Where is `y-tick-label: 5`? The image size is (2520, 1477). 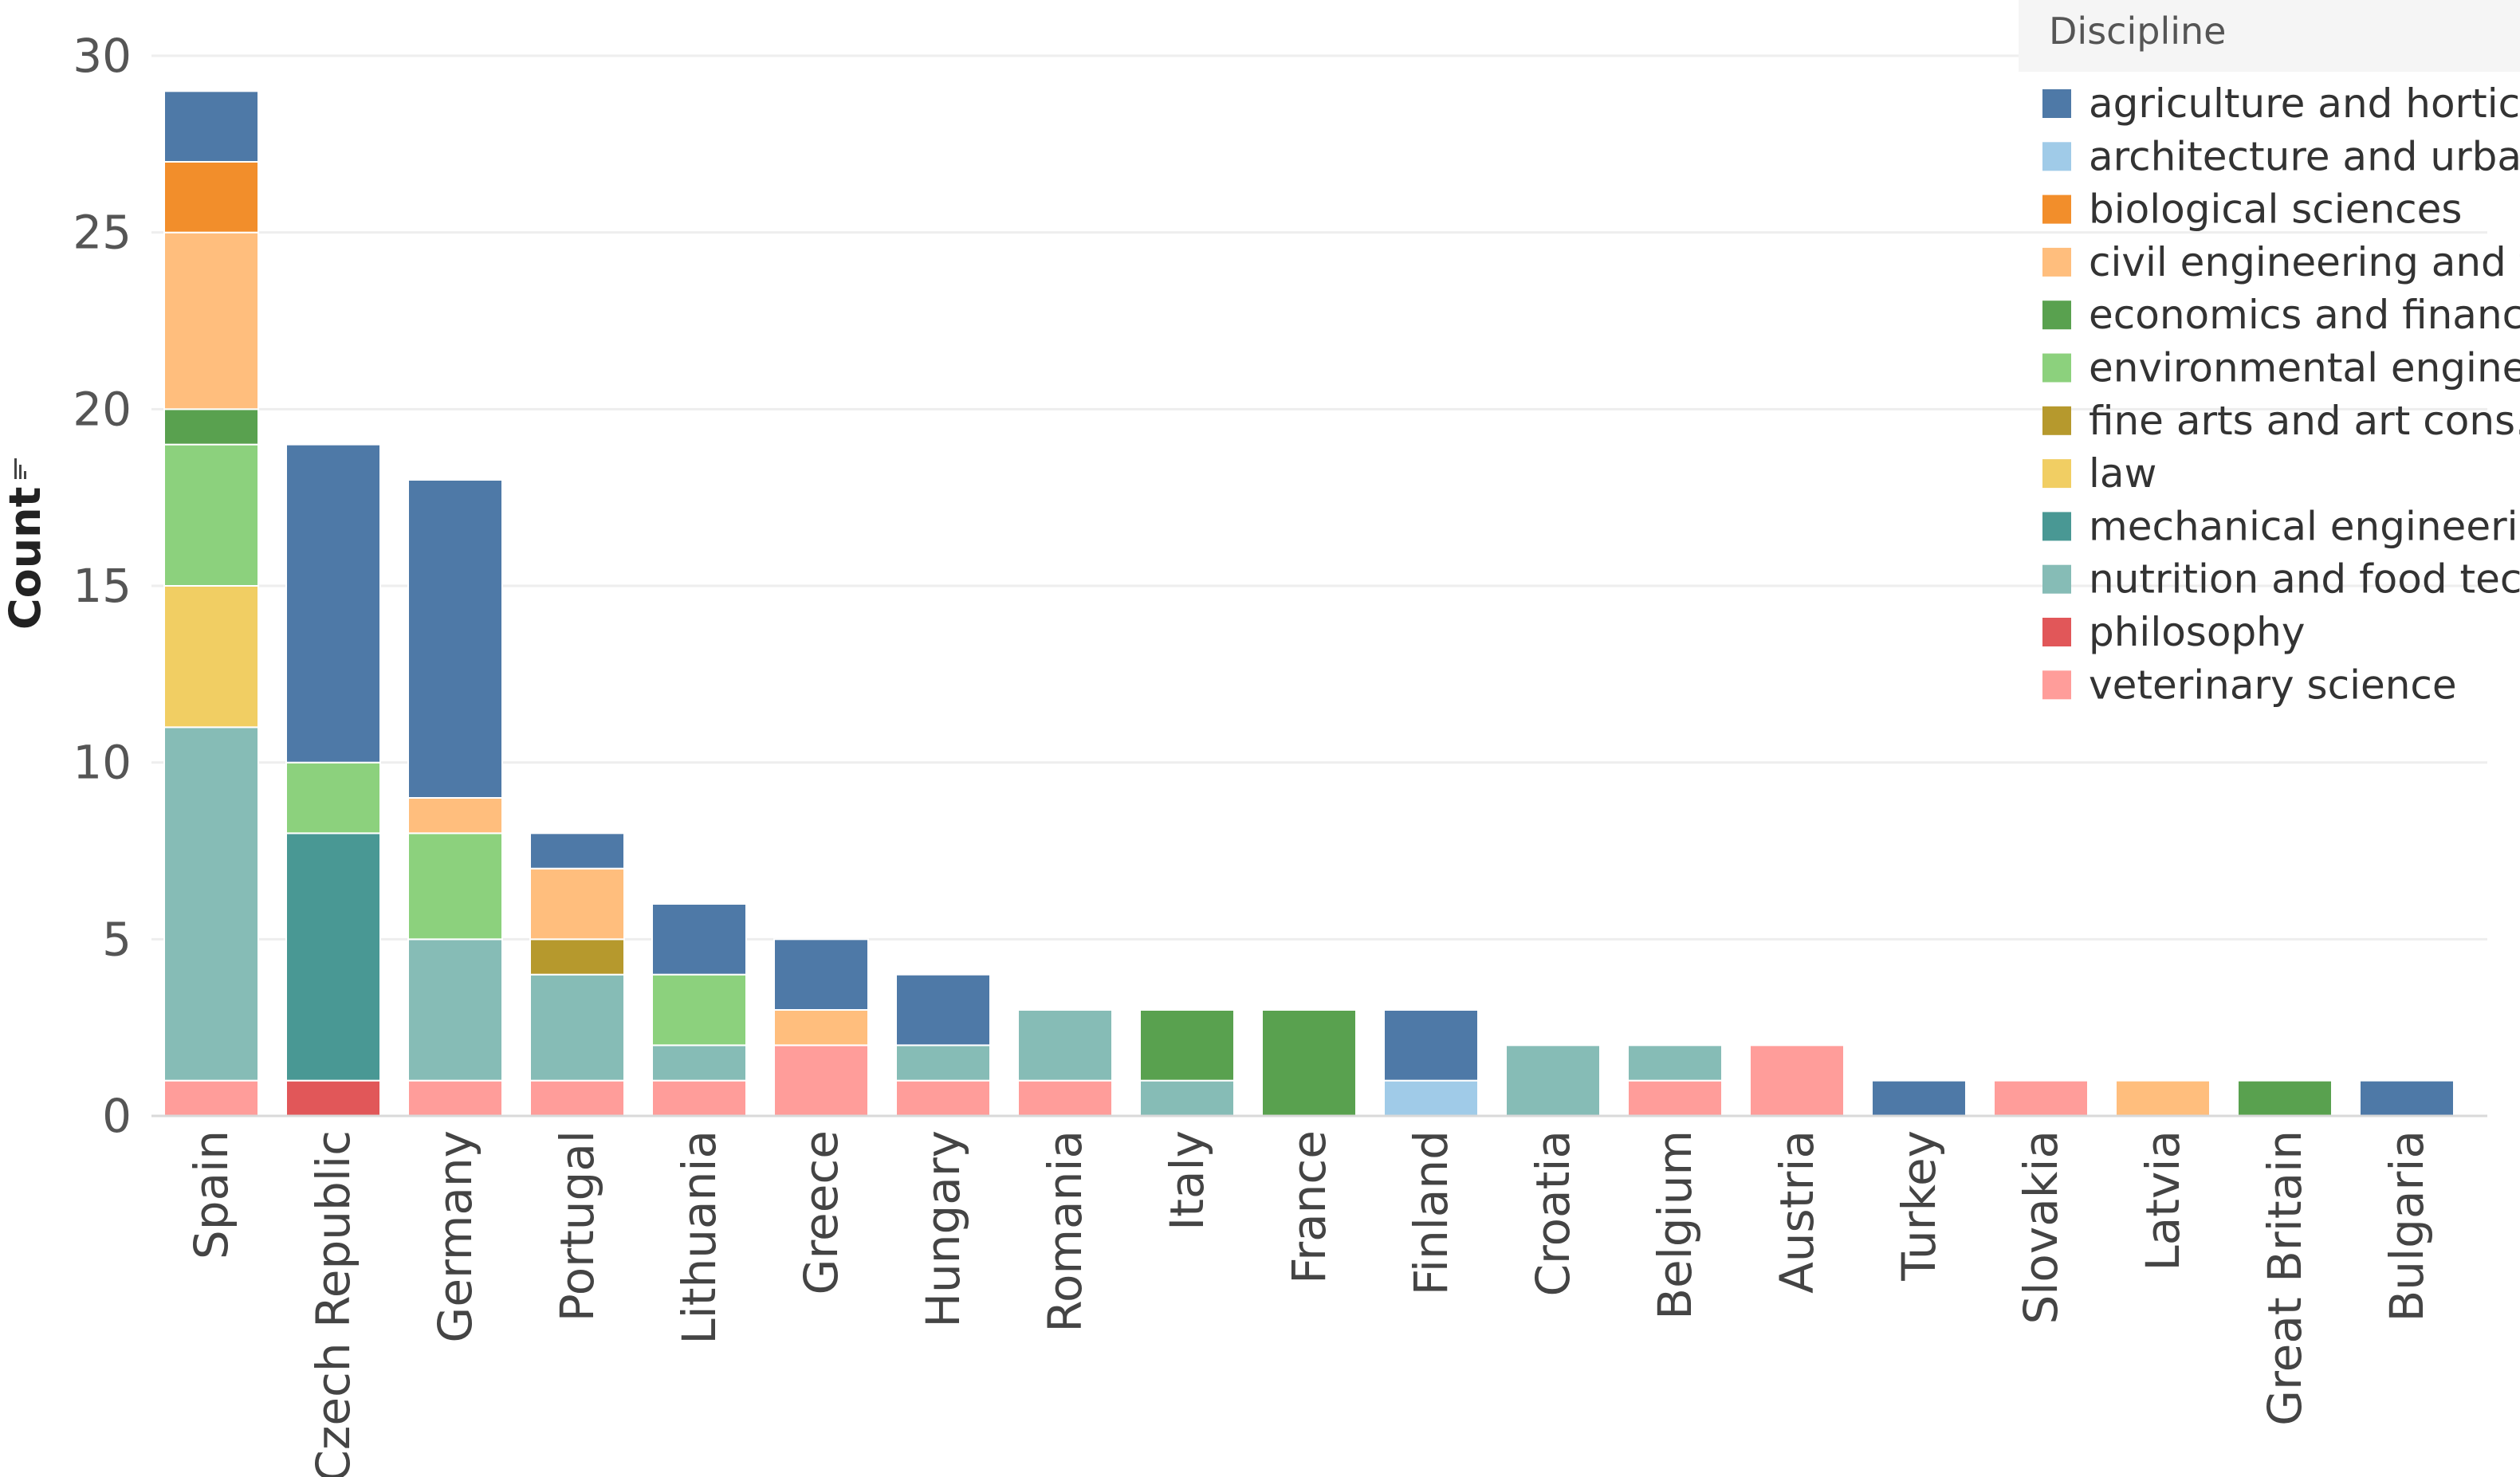 y-tick-label: 5 is located at coordinates (117, 939).